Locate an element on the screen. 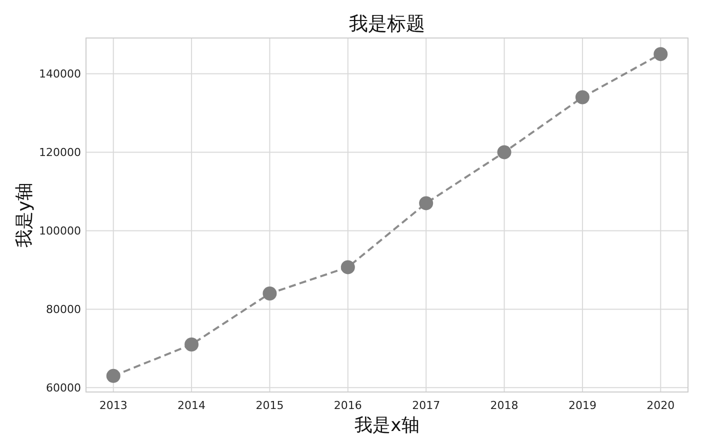 Image resolution: width=704 pixels, height=446 pixels. x-tick-label: 2014 is located at coordinates (192, 405).